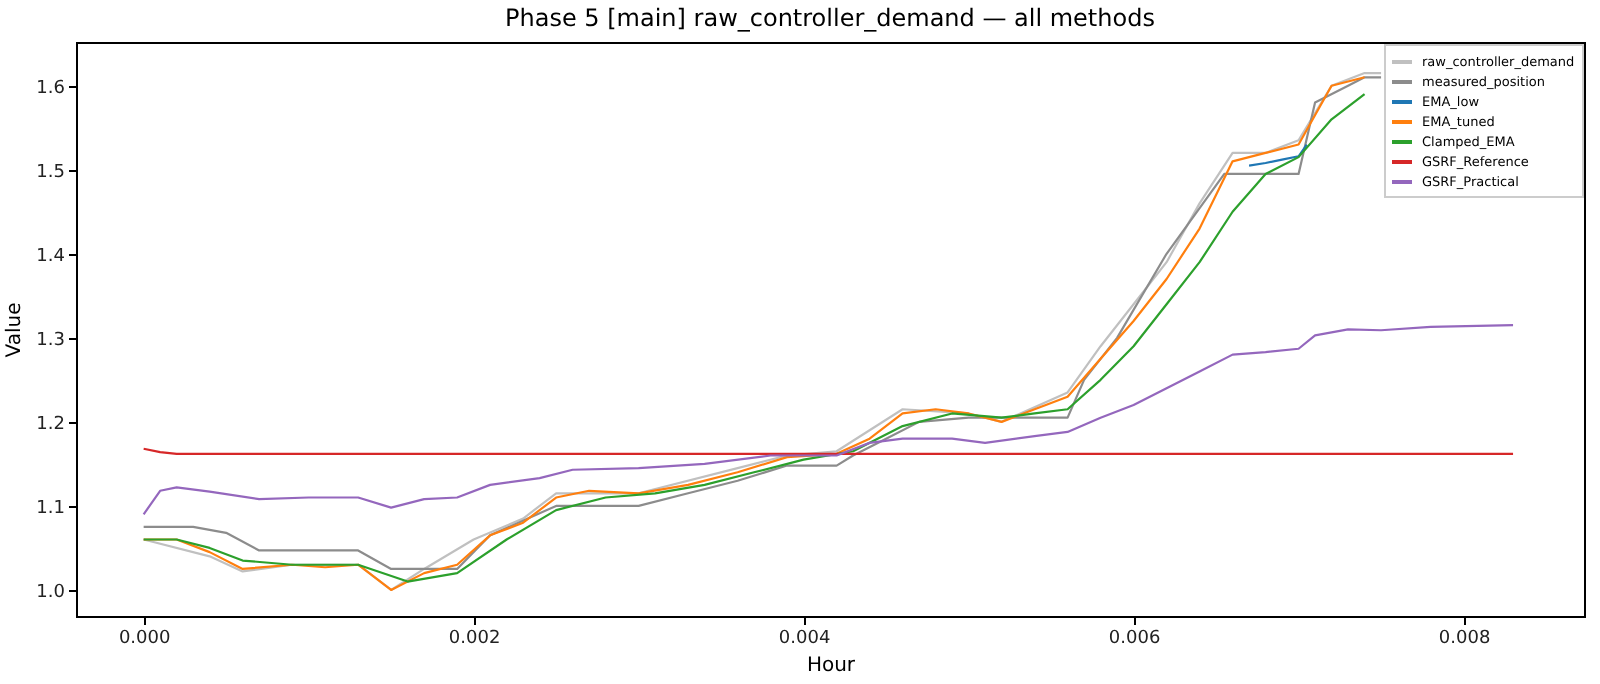 This screenshot has height=684, width=1600. I want to click on y-tick-label: 1.0, so click(51, 592).